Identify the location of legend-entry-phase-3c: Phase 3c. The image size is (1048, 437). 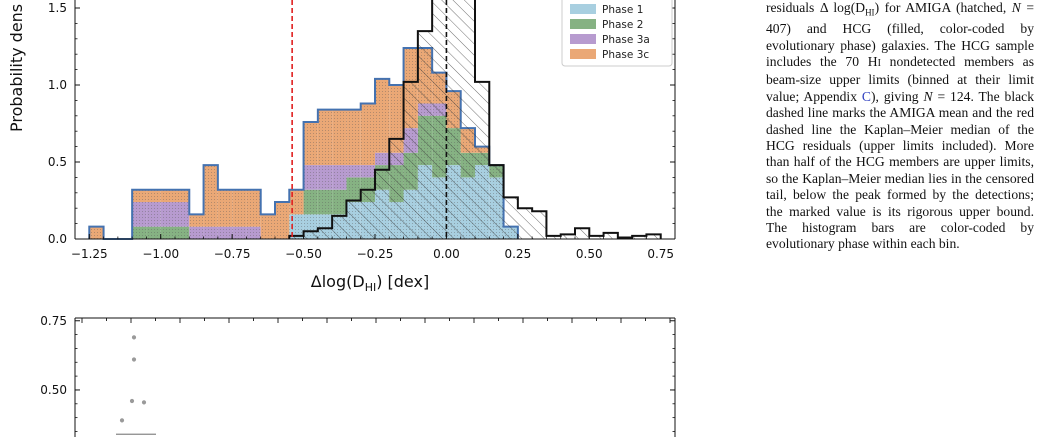
(609, 55).